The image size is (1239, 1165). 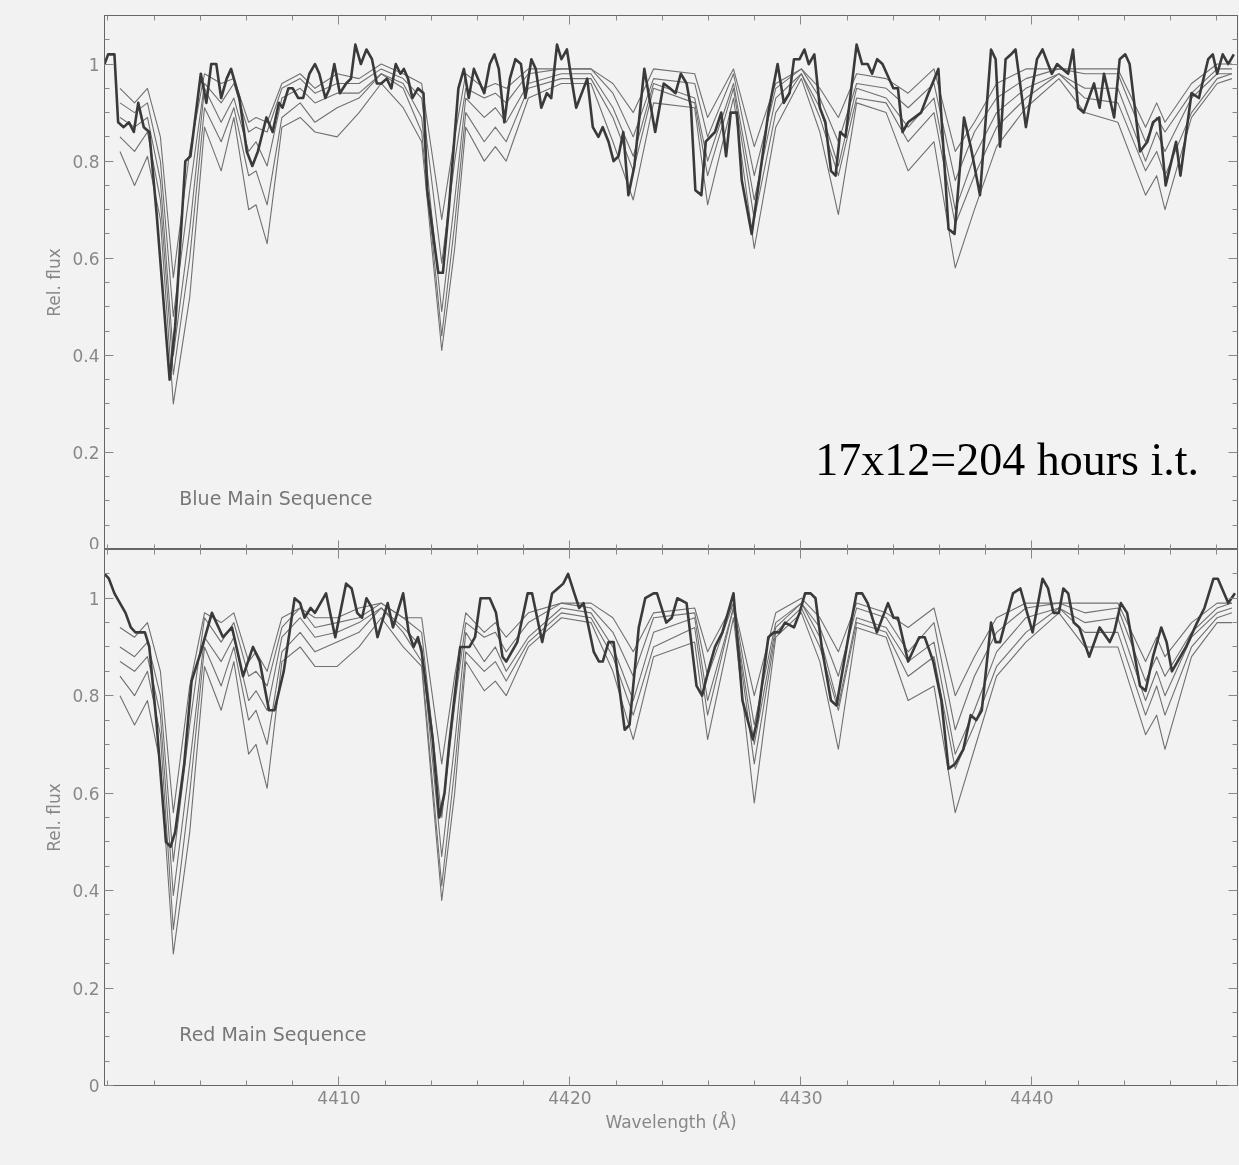 I want to click on annotation: Blue Main Sequence, so click(x=276, y=498).